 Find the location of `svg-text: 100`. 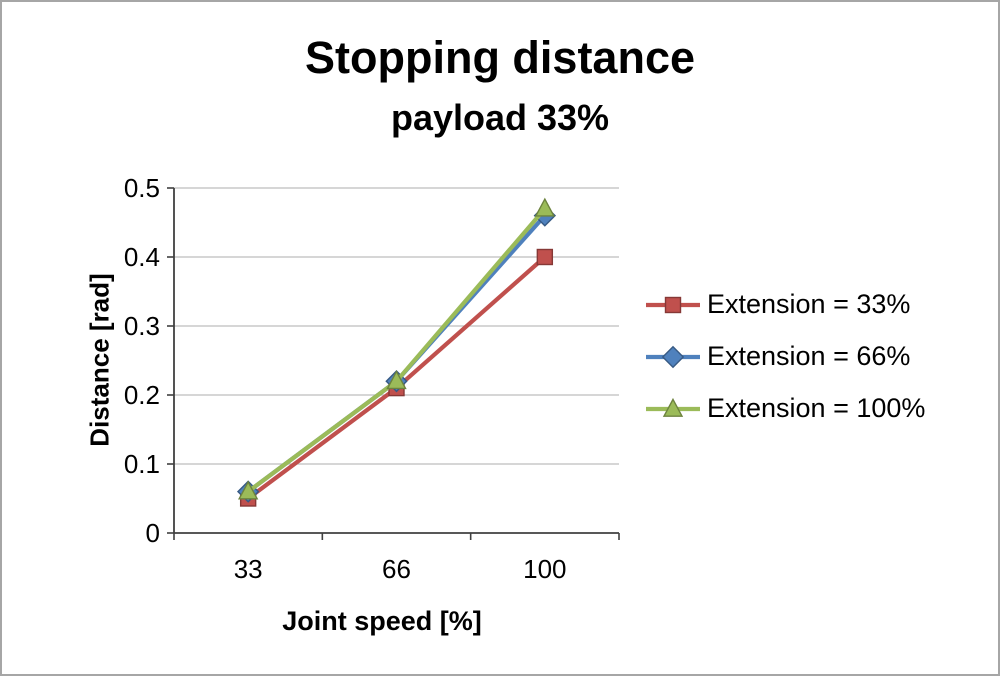

svg-text: 100 is located at coordinates (544, 569).